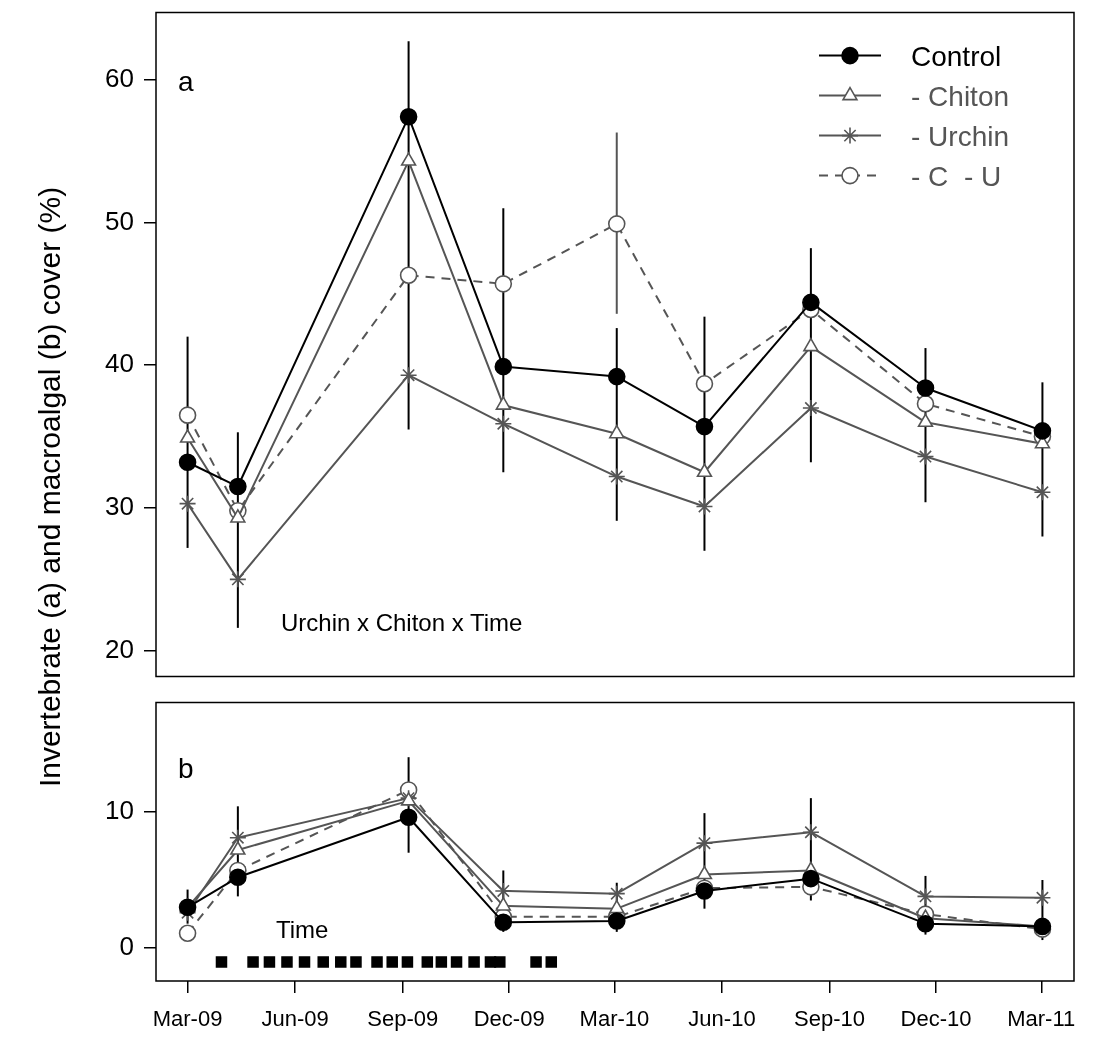 This screenshot has height=1063, width=1111. Describe the element at coordinates (509, 1019) in the screenshot. I see `x-tick-label: Dec-09` at that location.